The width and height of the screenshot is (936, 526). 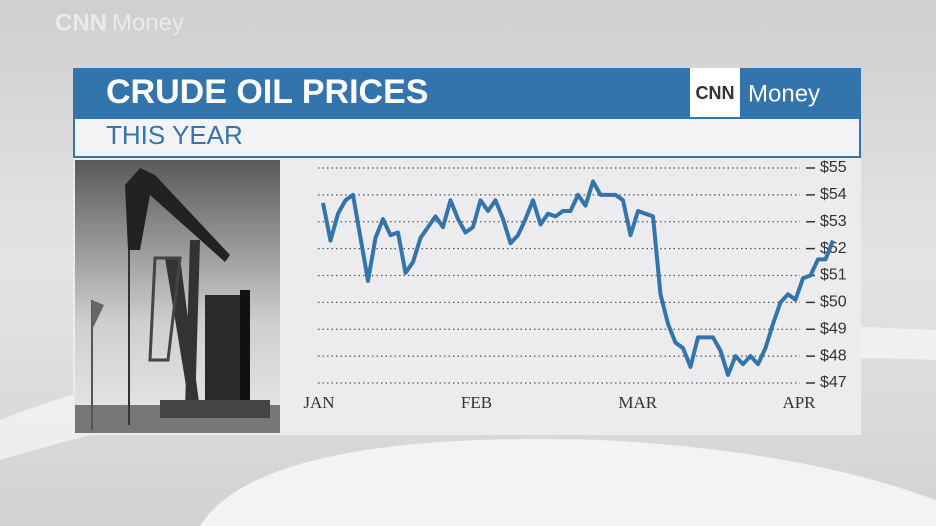 What do you see at coordinates (476, 402) in the screenshot?
I see `x-tick-label: FEB` at bounding box center [476, 402].